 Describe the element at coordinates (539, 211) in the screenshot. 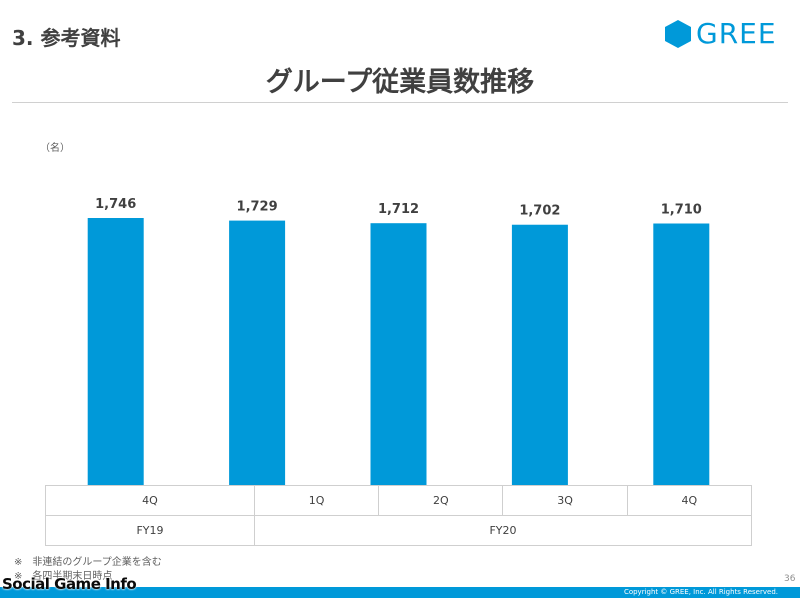

I see `data-label: 1,702` at that location.